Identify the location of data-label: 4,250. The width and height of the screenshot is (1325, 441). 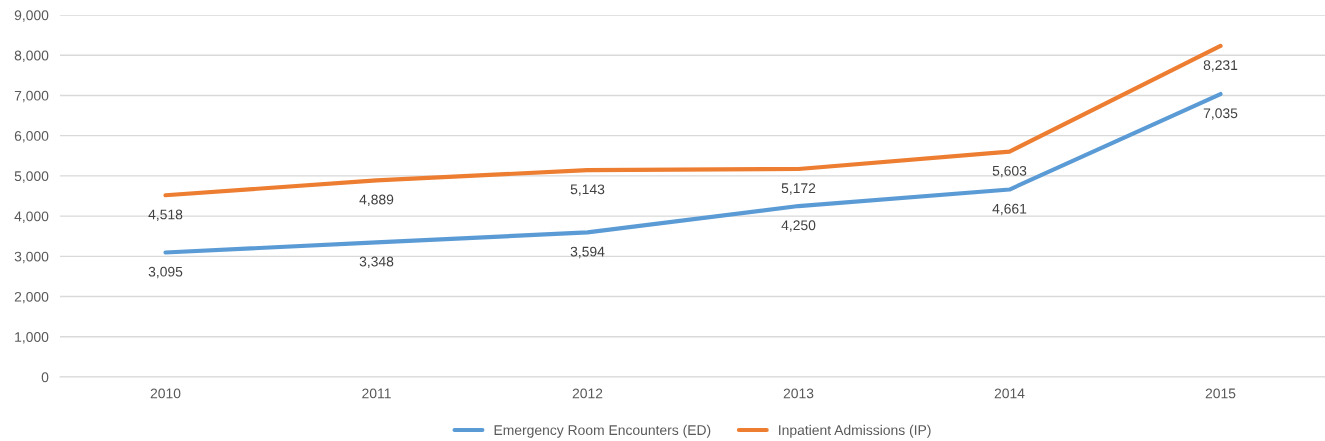
(798, 226).